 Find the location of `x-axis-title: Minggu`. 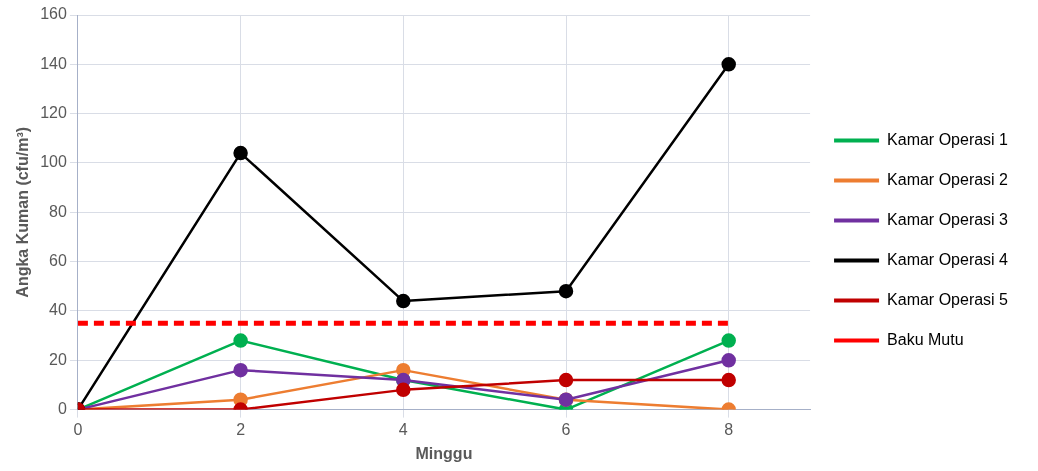

x-axis-title: Minggu is located at coordinates (444, 453).